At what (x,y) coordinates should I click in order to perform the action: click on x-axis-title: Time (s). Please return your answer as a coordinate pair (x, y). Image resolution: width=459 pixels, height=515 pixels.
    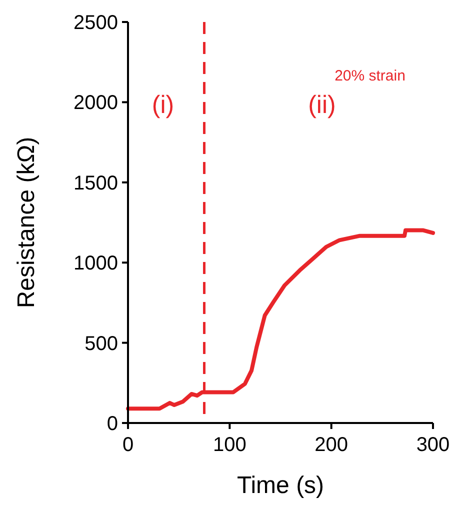
    Looking at the image, I should click on (280, 485).